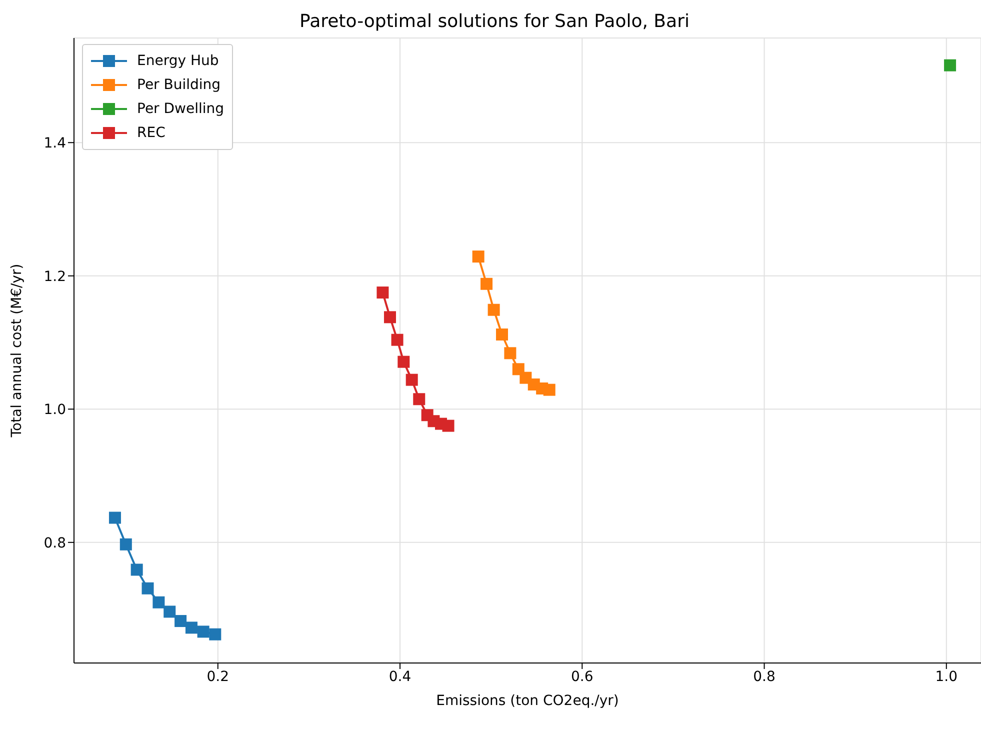 The width and height of the screenshot is (981, 729). I want to click on y-tick-label: 1.2, so click(55, 276).